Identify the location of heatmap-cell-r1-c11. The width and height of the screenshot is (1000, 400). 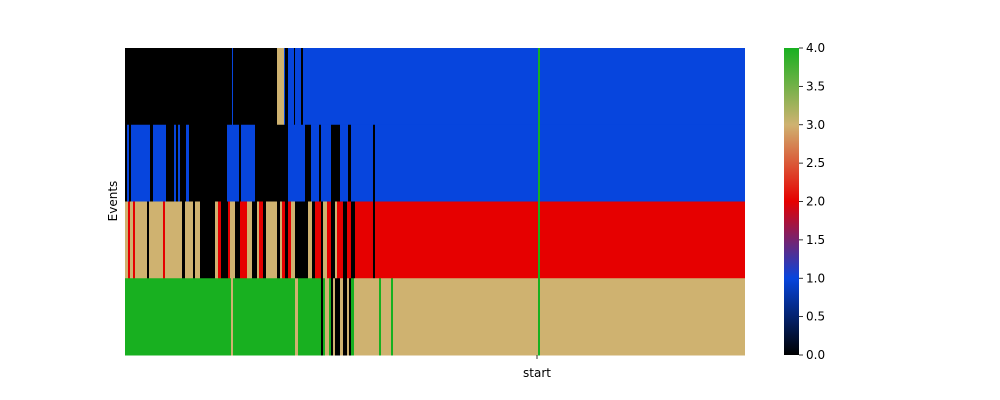
(187, 163).